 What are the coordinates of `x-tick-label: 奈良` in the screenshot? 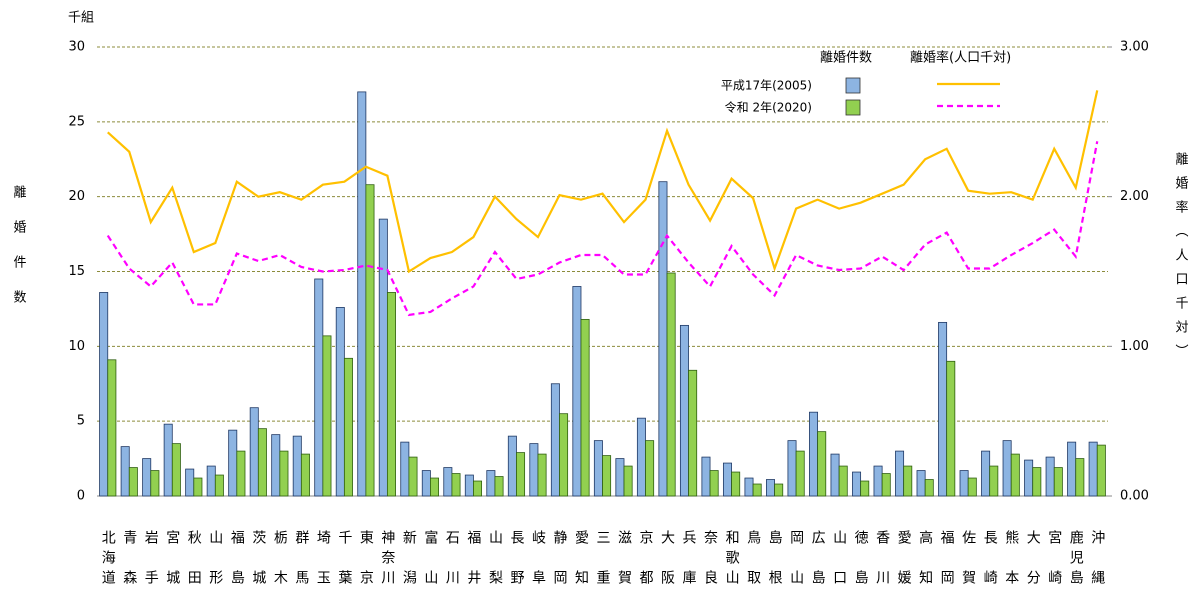 It's located at (710, 559).